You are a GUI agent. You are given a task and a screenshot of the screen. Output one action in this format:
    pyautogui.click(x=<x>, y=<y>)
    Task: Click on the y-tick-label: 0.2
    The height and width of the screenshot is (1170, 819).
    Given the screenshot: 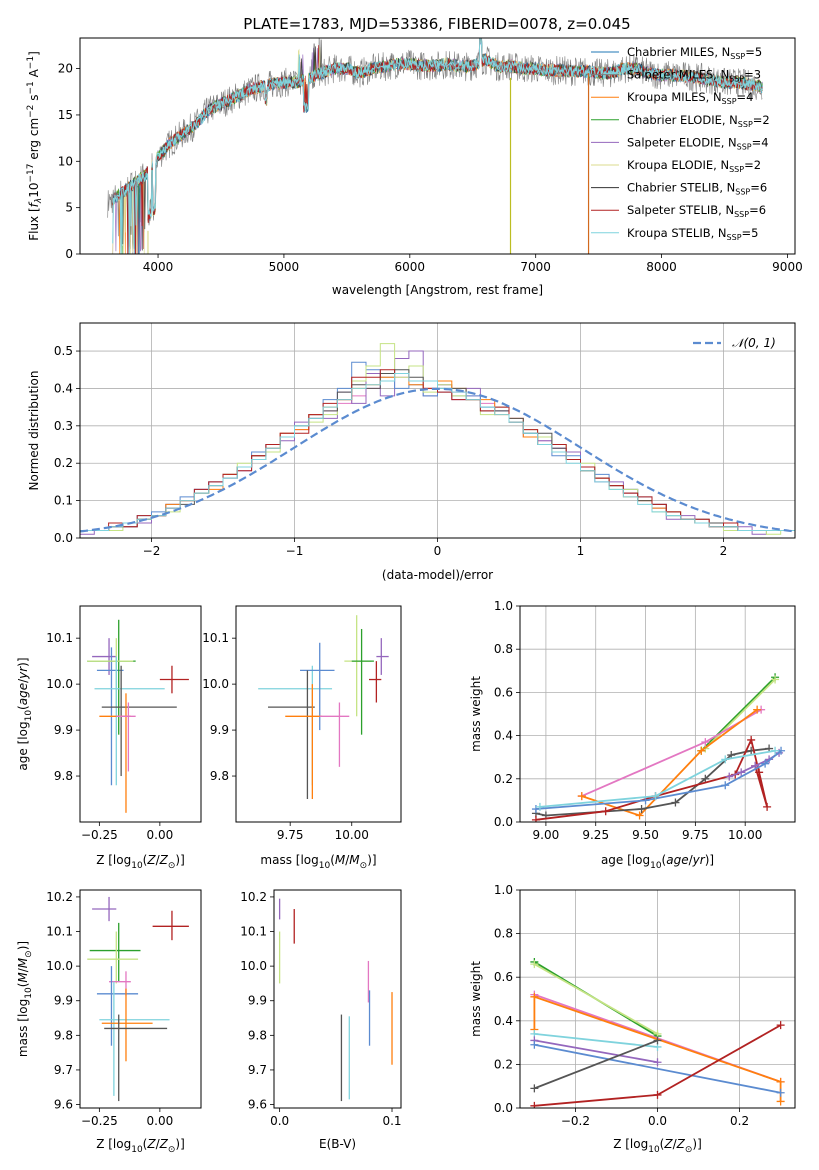 What is the action you would take?
    pyautogui.click(x=503, y=1064)
    